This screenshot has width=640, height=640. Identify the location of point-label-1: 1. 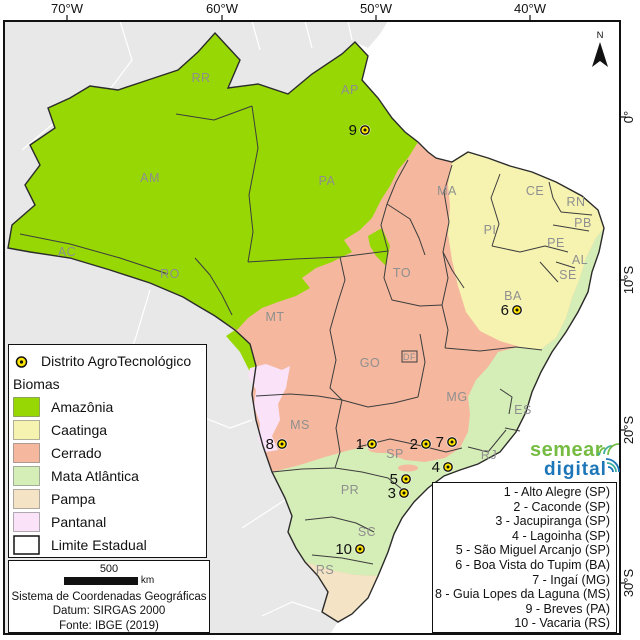
(360, 444).